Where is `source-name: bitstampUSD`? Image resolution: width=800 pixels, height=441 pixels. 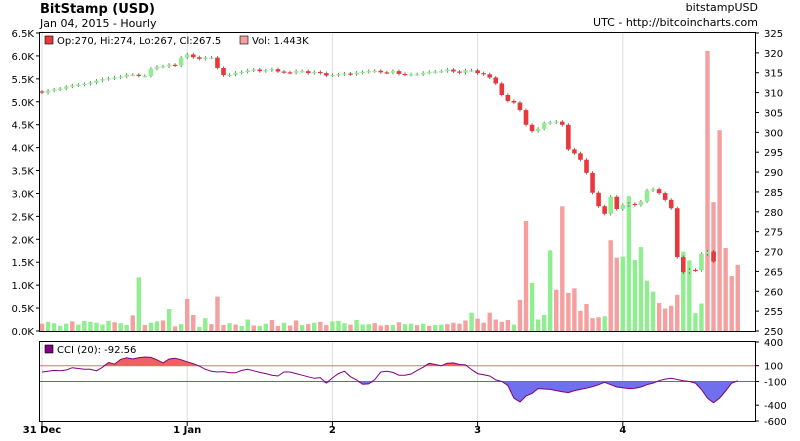 source-name: bitstampUSD is located at coordinates (722, 7).